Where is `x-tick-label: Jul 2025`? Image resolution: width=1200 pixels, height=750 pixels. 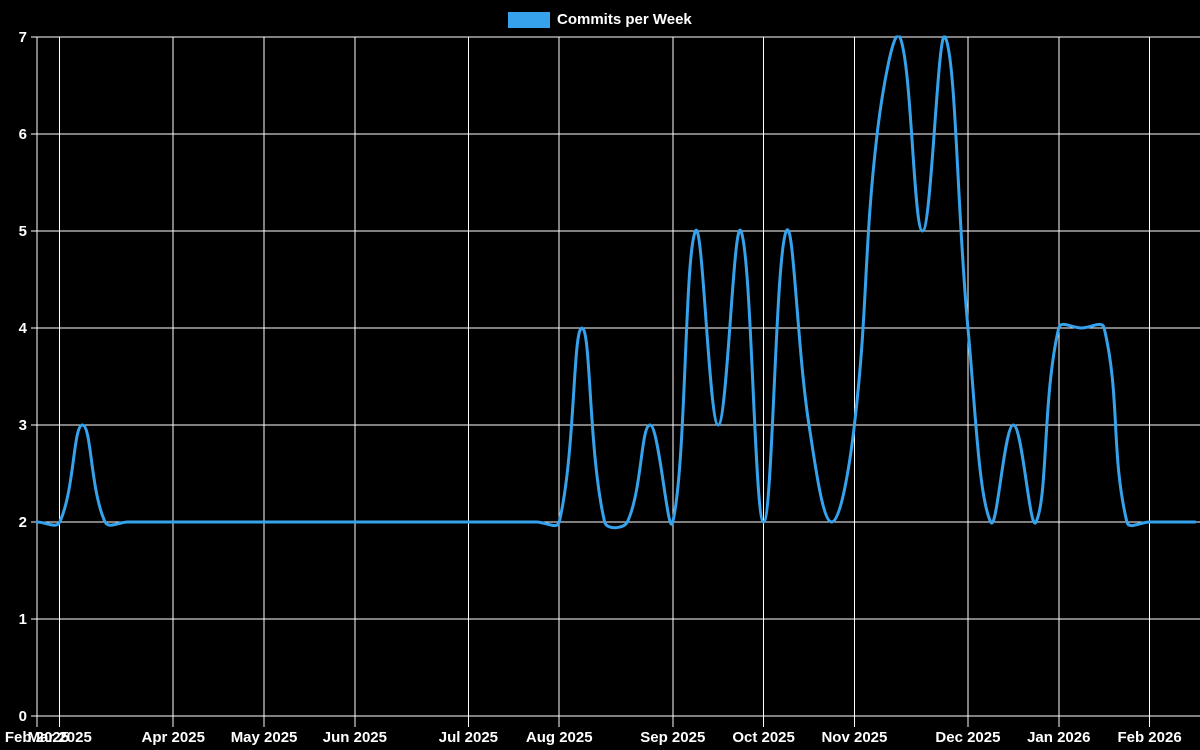 x-tick-label: Jul 2025 is located at coordinates (468, 737).